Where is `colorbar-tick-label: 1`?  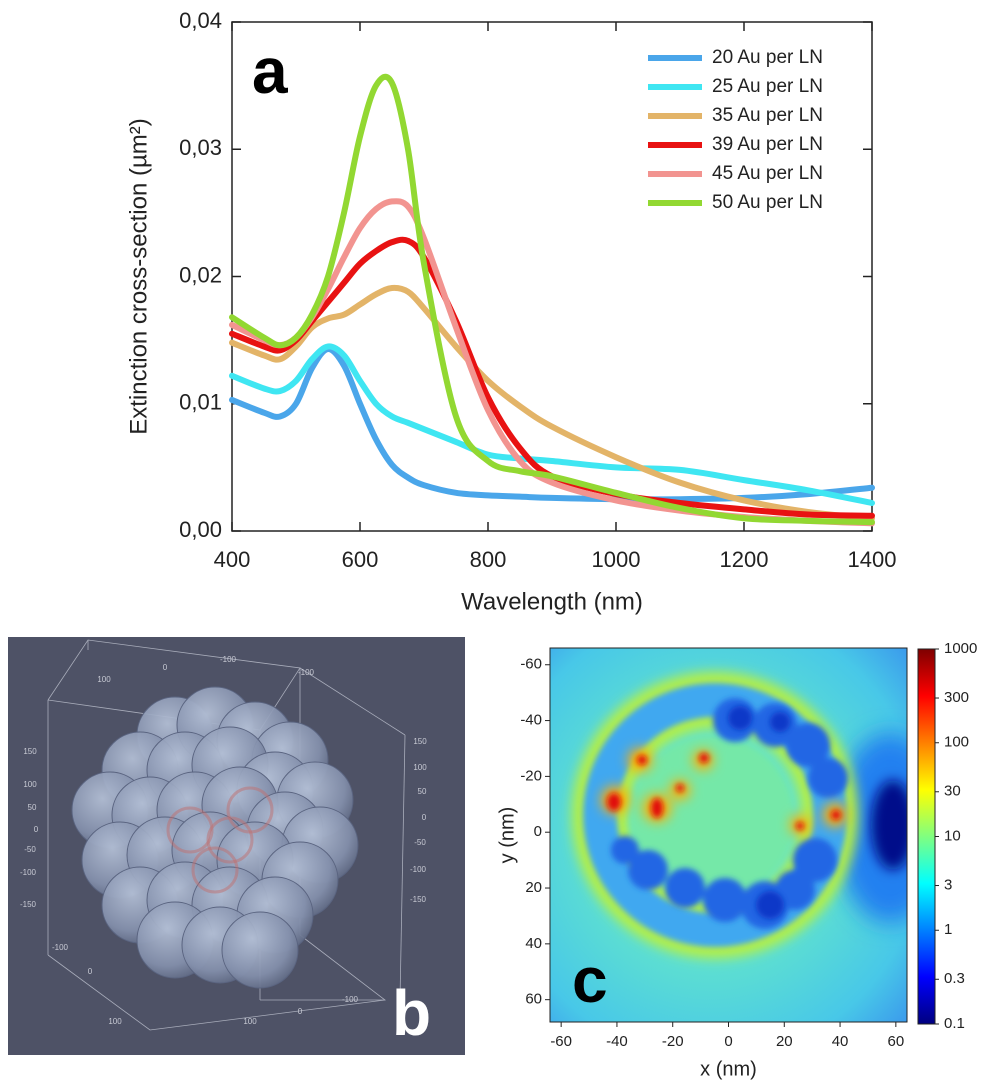 colorbar-tick-label: 1 is located at coordinates (948, 929).